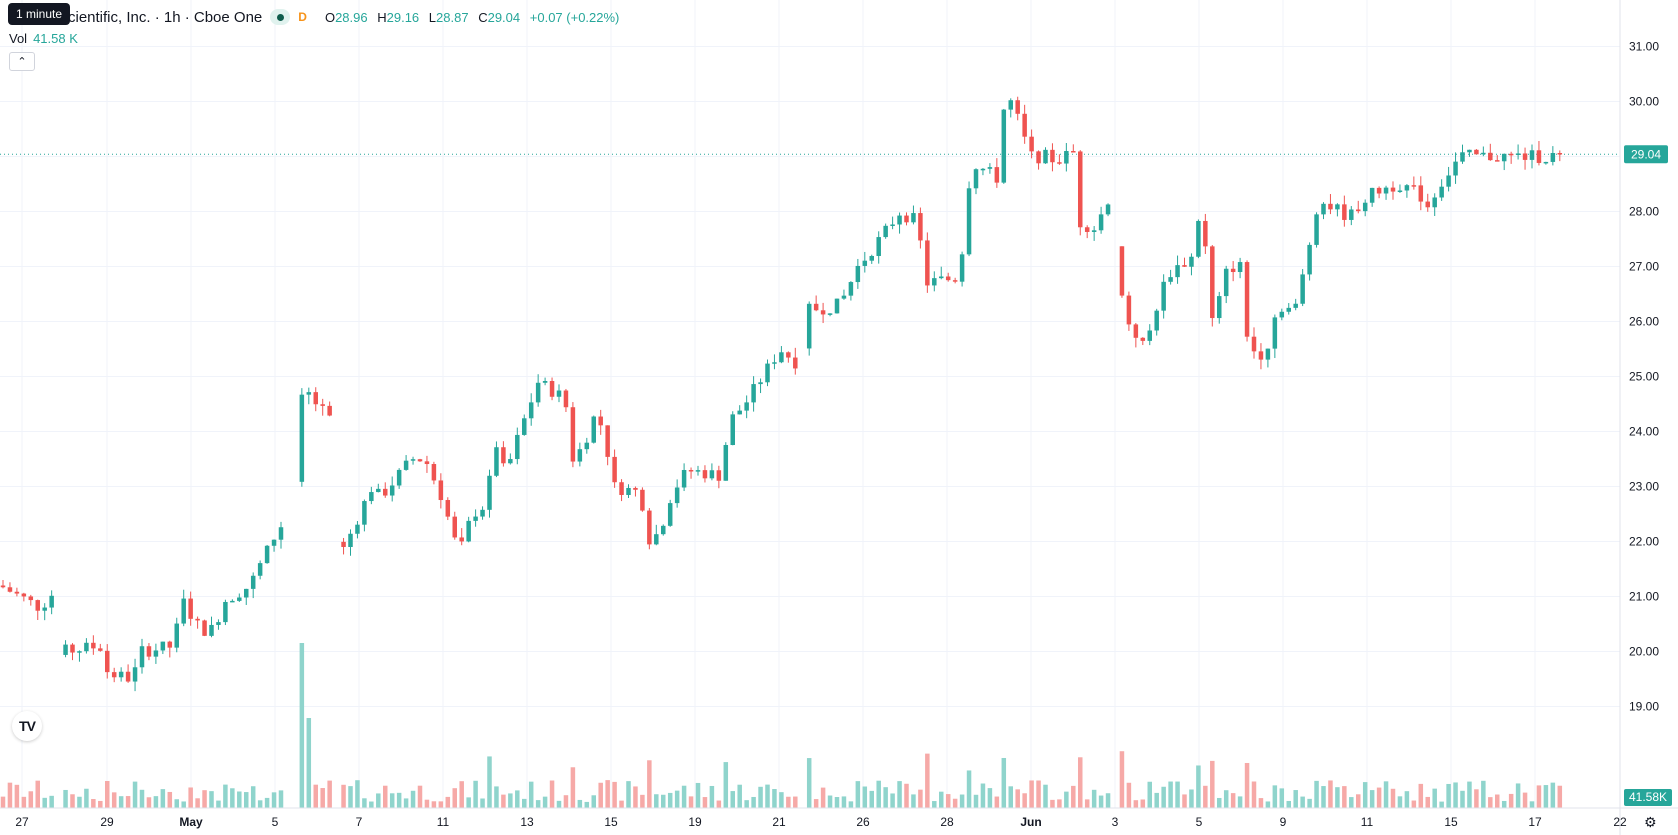 This screenshot has height=835, width=1678. Describe the element at coordinates (165, 17) in the screenshot. I see `symbol-title: cientific, Inc. · 1h · Cboe One` at that location.